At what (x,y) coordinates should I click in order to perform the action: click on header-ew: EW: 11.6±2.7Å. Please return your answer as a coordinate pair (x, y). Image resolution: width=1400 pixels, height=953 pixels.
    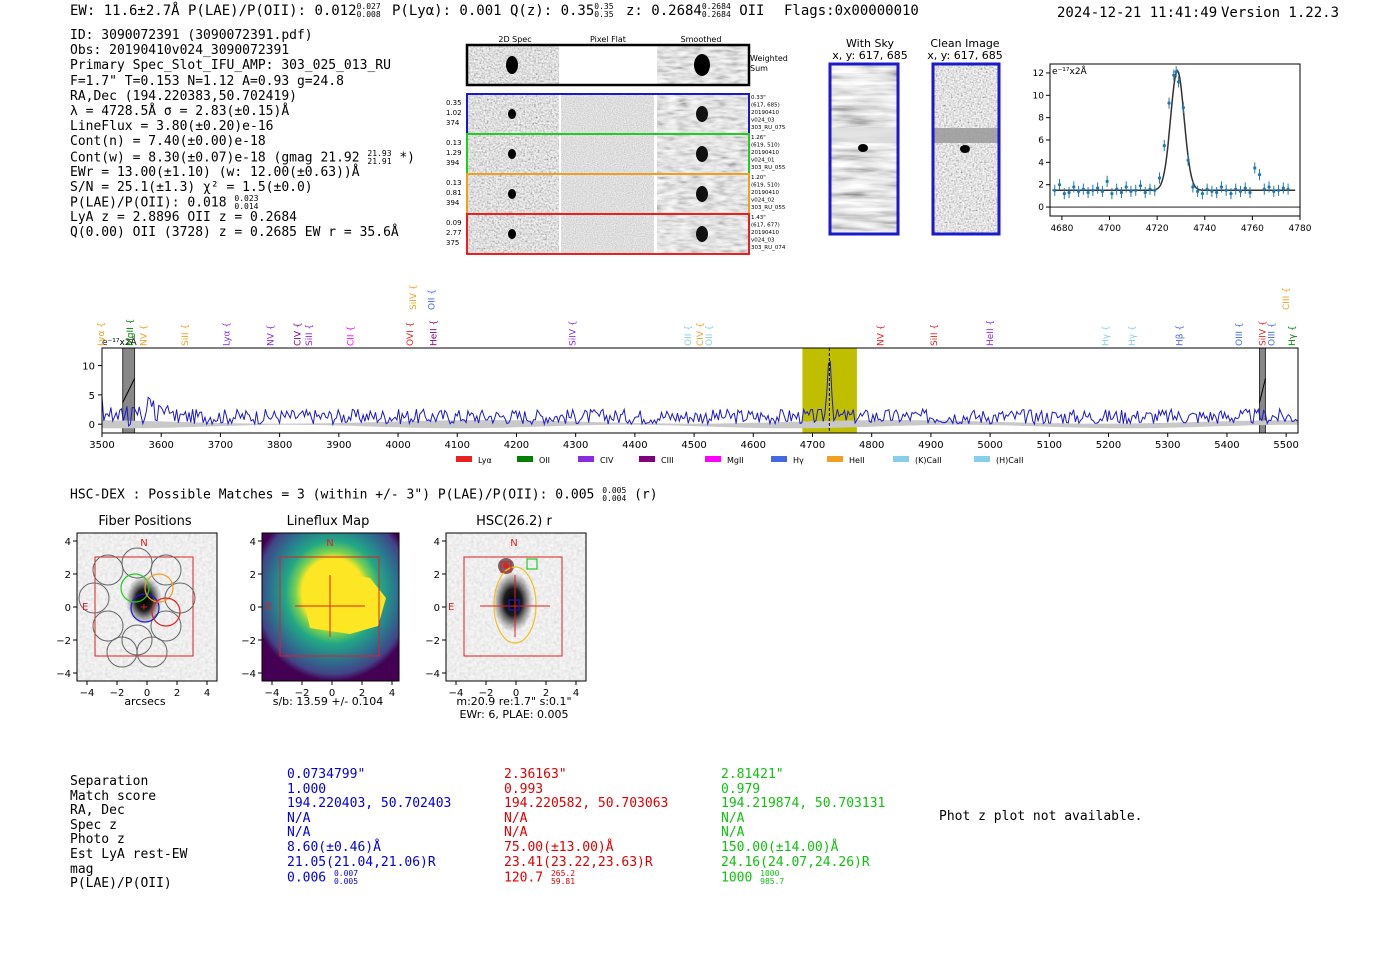
    Looking at the image, I should click on (125, 11).